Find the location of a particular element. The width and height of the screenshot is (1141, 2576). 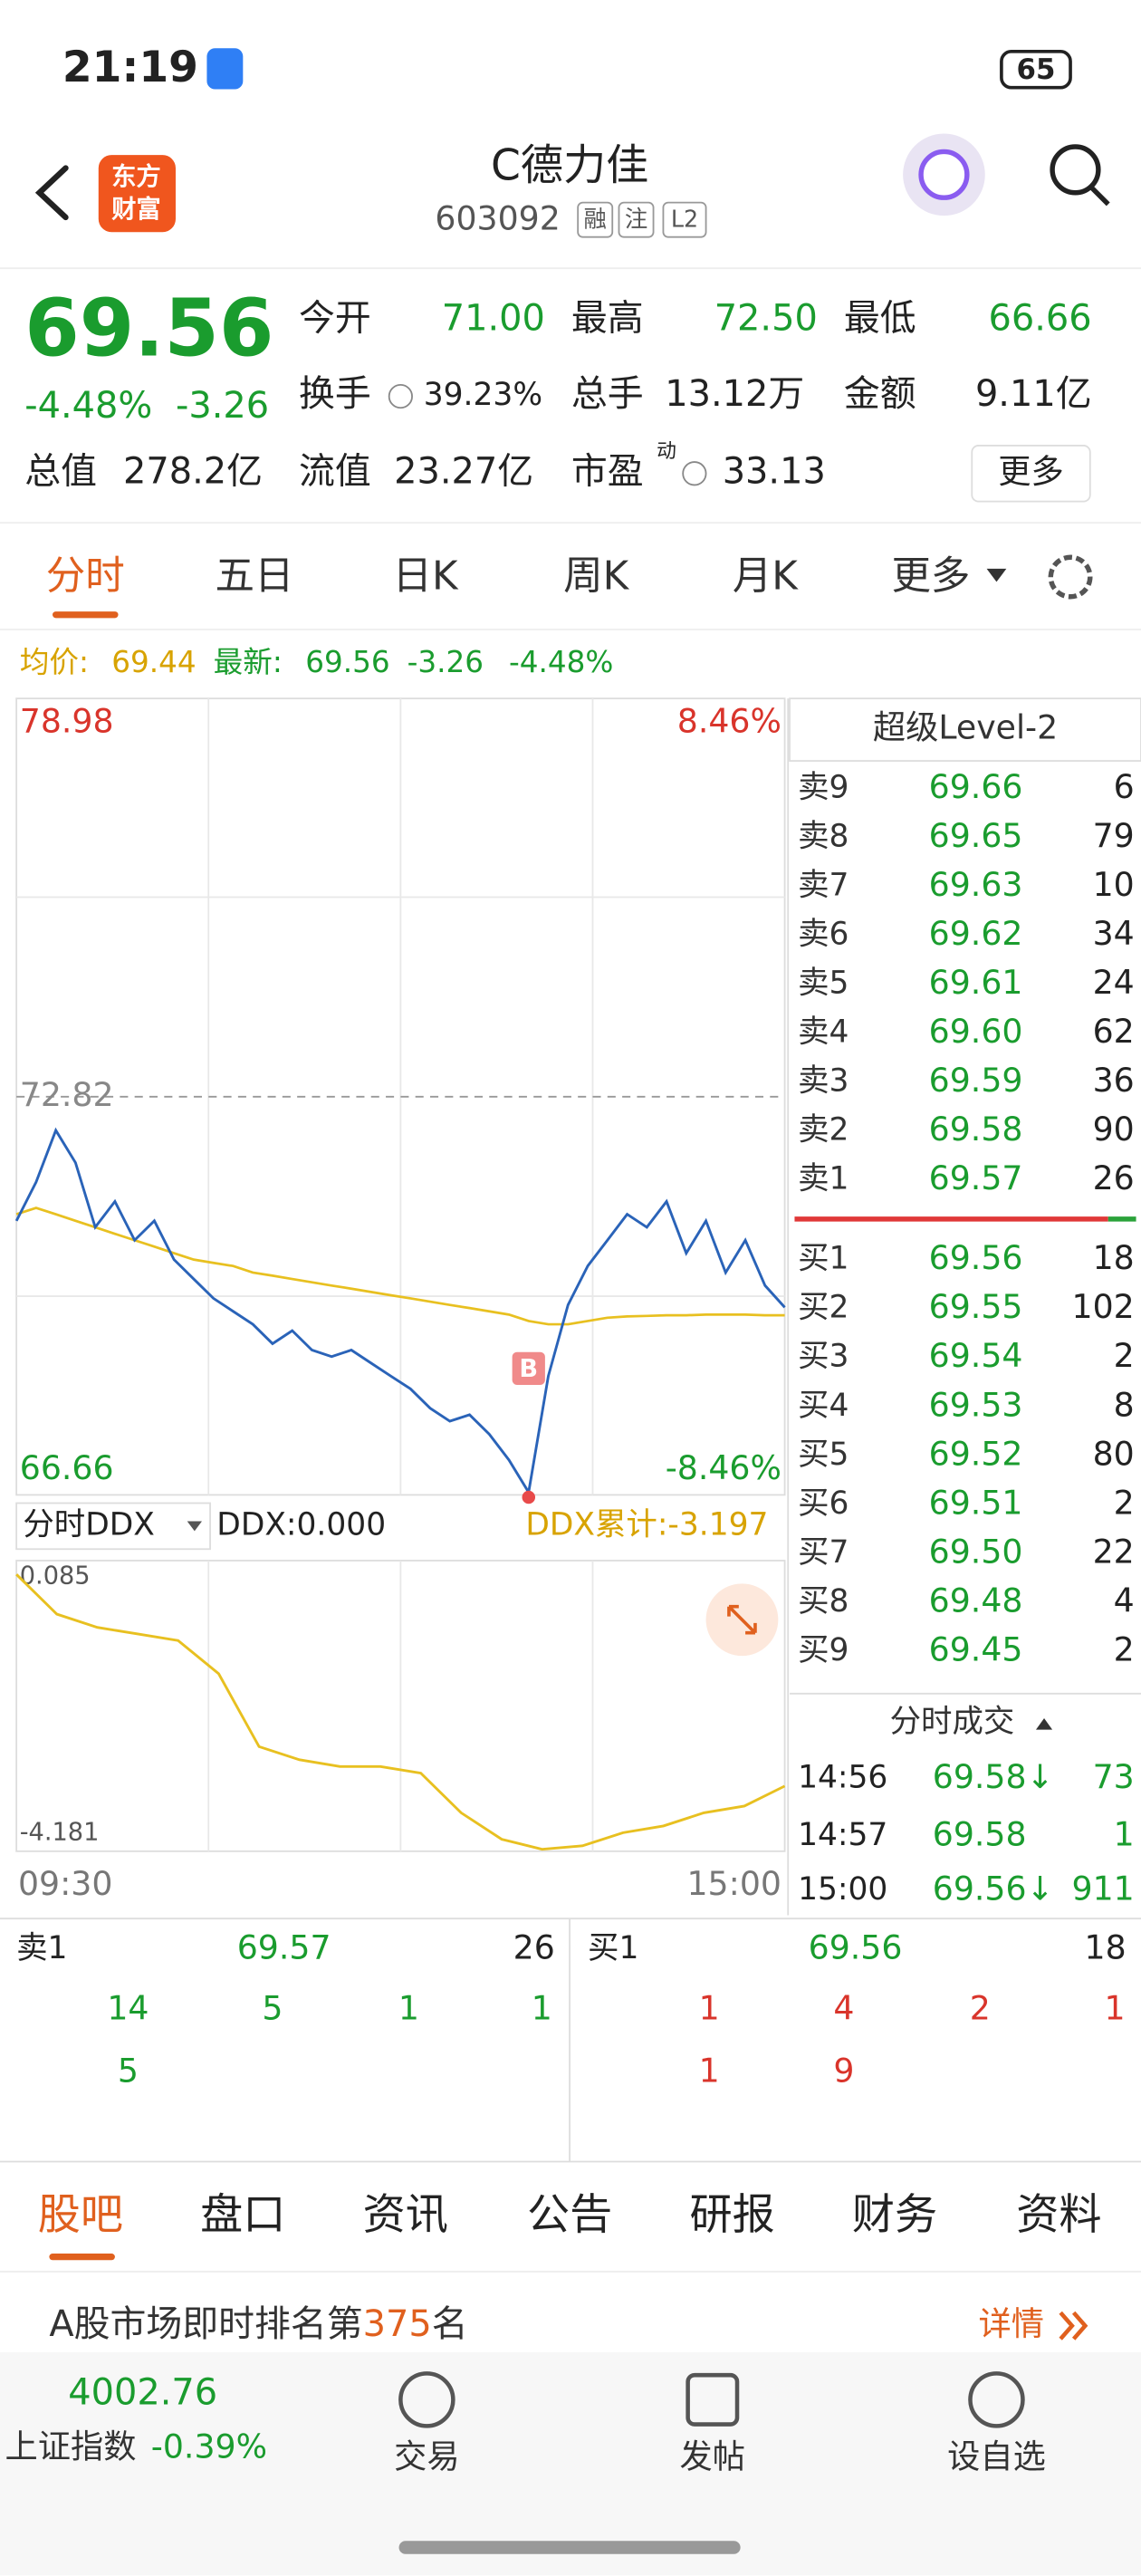

queue-label: 买1 is located at coordinates (613, 1948).